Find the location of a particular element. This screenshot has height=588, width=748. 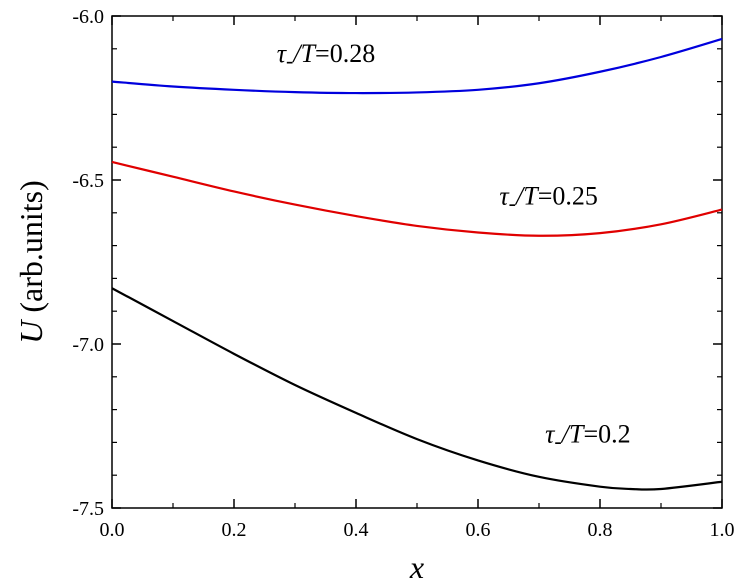

y-axis-units: (arb.units) is located at coordinates (31, 250).